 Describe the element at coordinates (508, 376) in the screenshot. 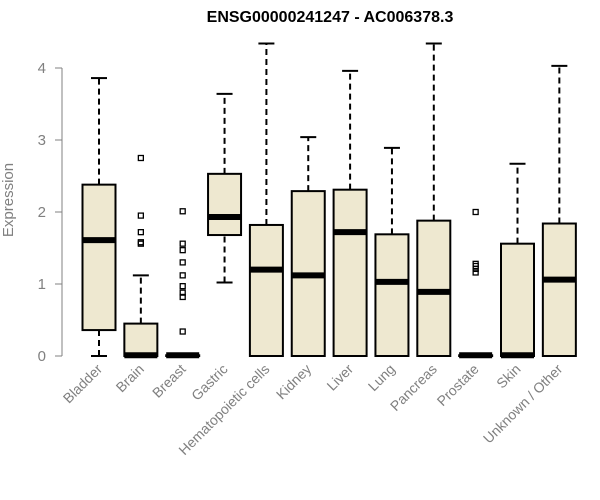

I see `x-category-label: Skin` at that location.